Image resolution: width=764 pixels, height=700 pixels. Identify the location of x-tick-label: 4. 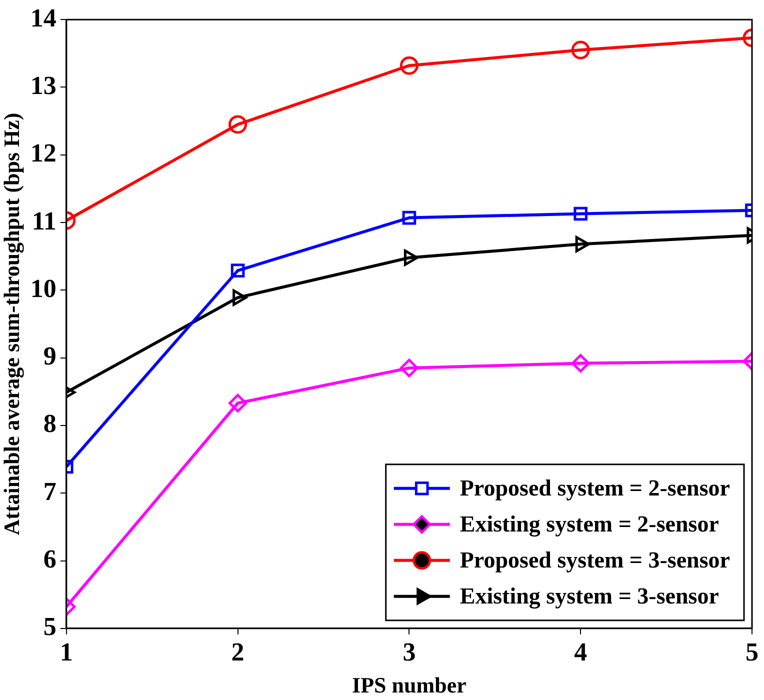
(581, 652).